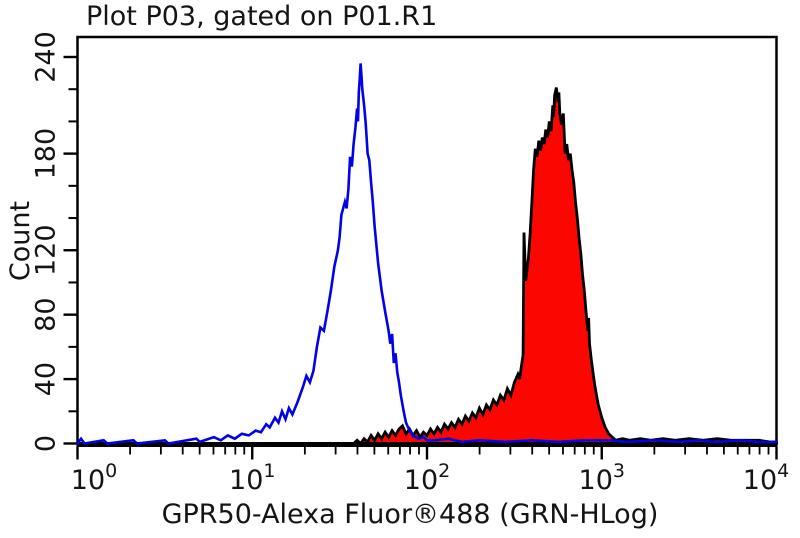 This screenshot has width=800, height=538. I want to click on y-tick-label: 240, so click(46, 57).